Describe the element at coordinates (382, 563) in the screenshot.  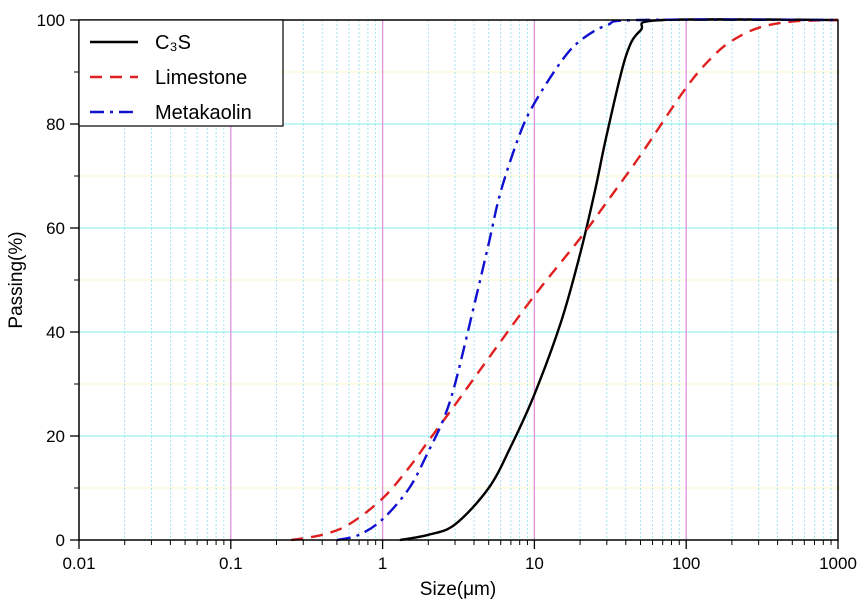
I see `x-tick-label: 1` at that location.